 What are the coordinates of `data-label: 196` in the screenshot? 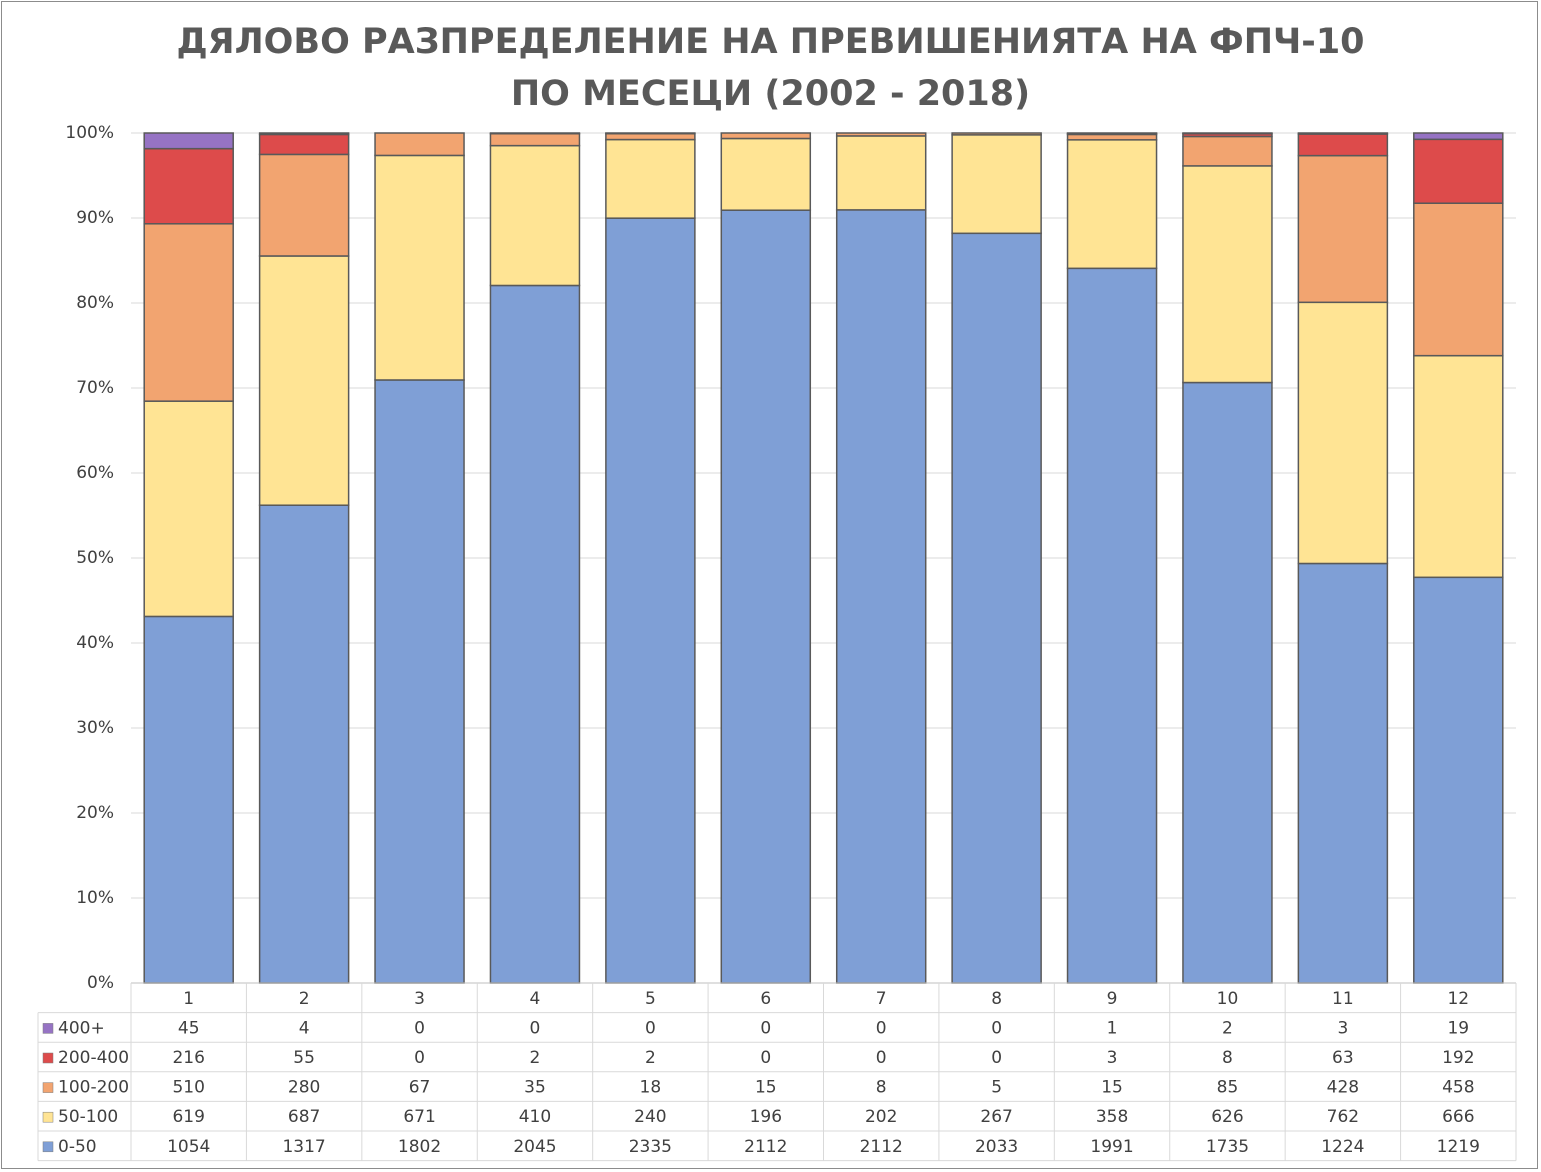 It's located at (766, 1117).